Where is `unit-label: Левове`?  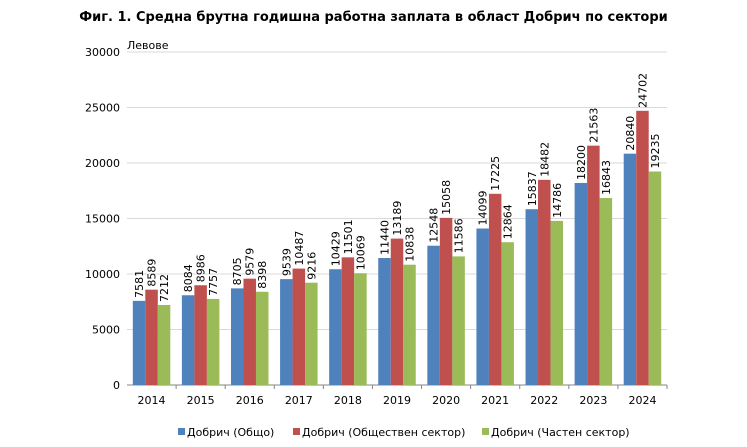 unit-label: Левове is located at coordinates (148, 45).